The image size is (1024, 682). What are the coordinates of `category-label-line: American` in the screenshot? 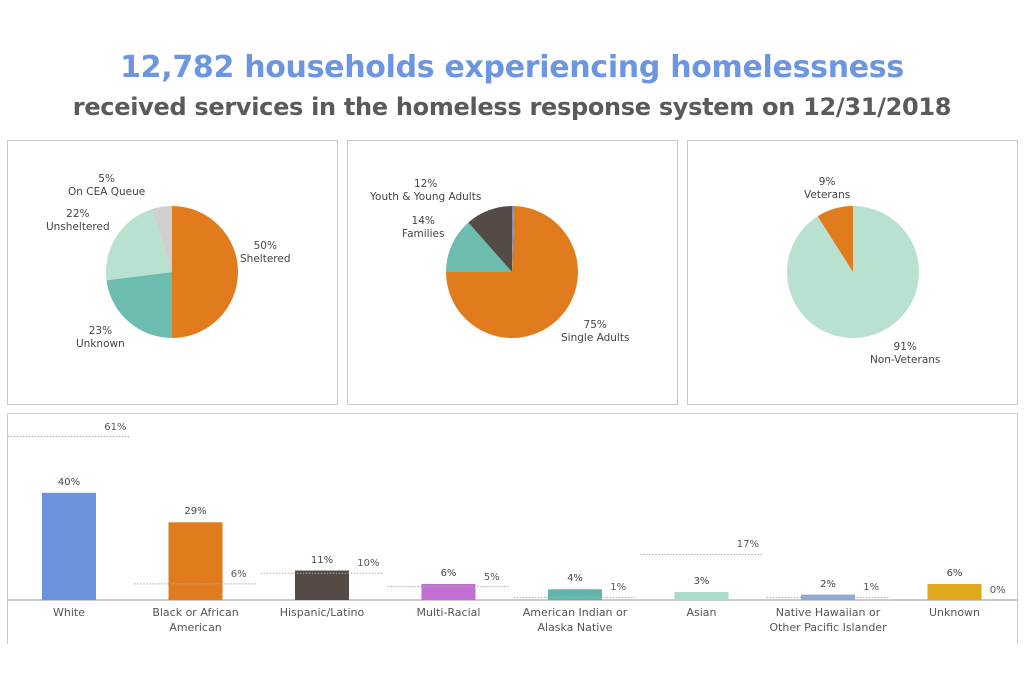 It's located at (195, 627).